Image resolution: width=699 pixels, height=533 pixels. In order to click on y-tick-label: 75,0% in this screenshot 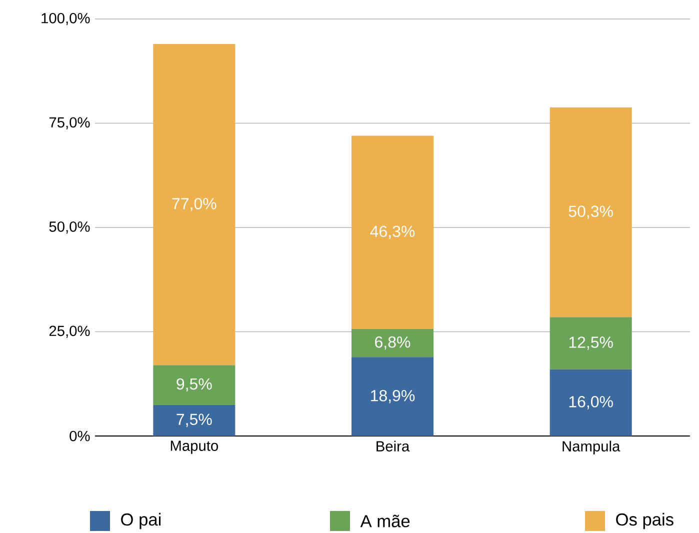, I will do `click(69, 123)`.